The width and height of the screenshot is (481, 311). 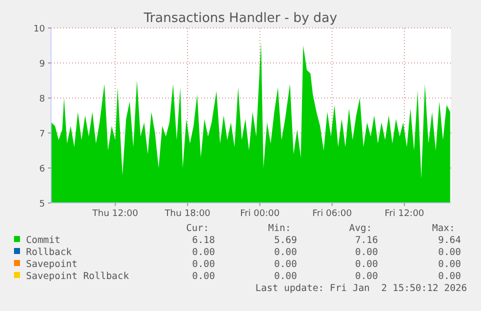 What do you see at coordinates (42, 205) in the screenshot?
I see `y-tick-label: 5` at bounding box center [42, 205].